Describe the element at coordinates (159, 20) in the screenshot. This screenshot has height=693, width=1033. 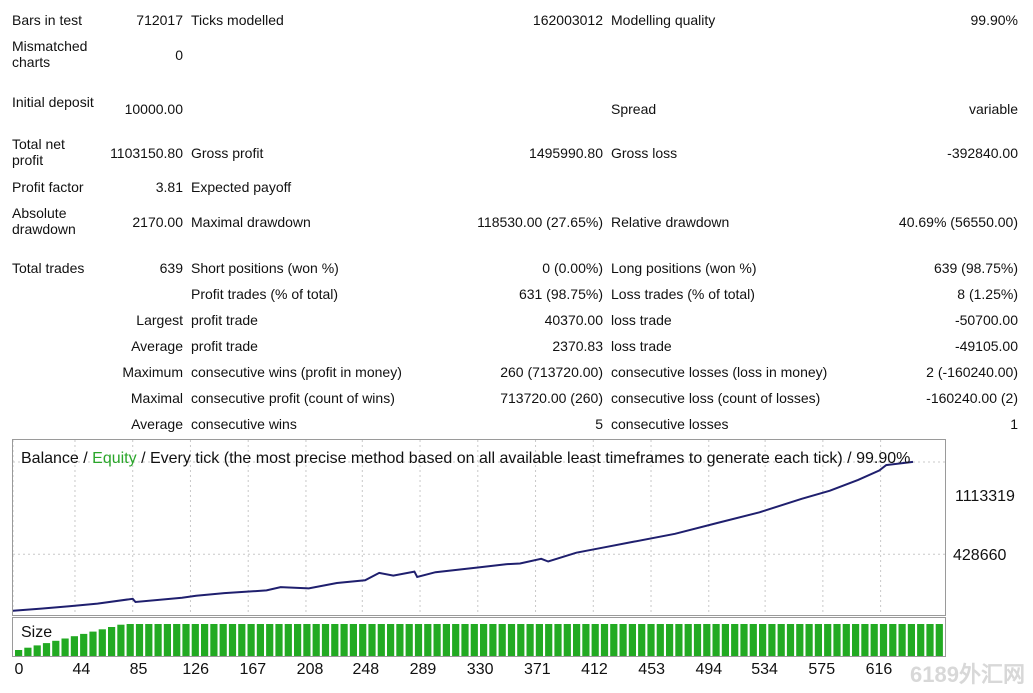
I see `bars-in-test-value: 712017` at that location.